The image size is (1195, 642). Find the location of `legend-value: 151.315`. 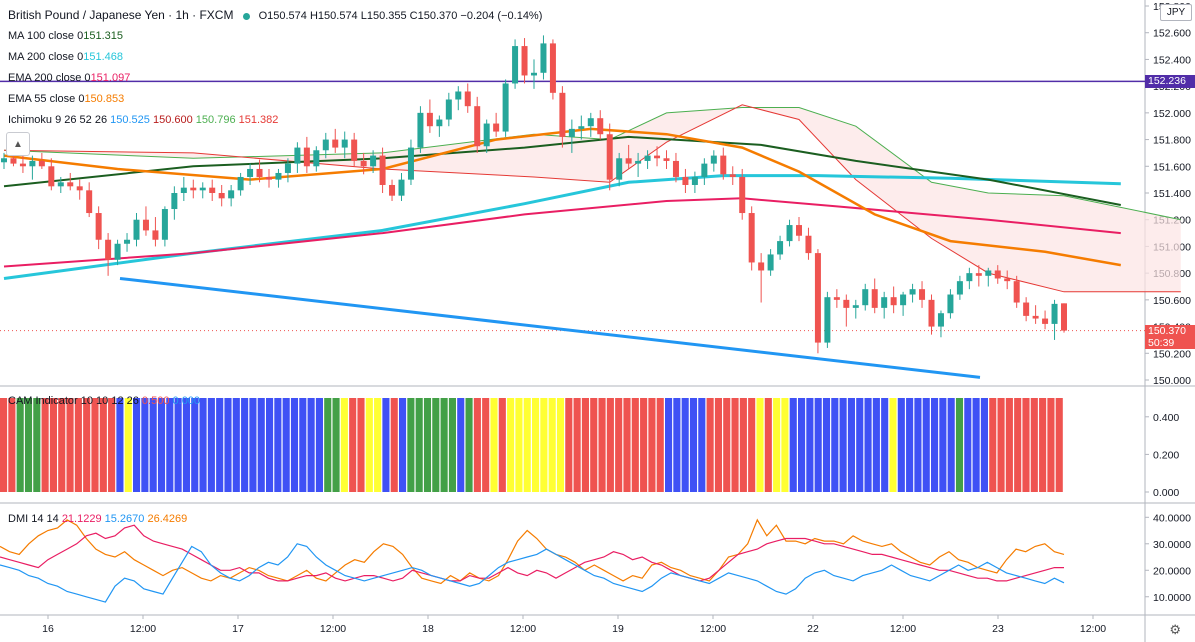

legend-value: 151.315 is located at coordinates (103, 36).